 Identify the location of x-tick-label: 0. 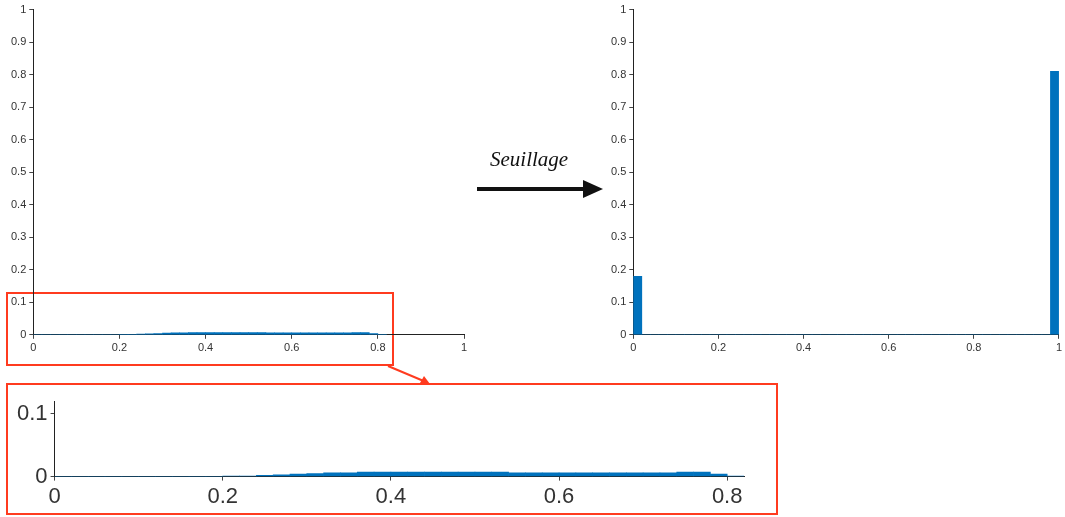
(633, 347).